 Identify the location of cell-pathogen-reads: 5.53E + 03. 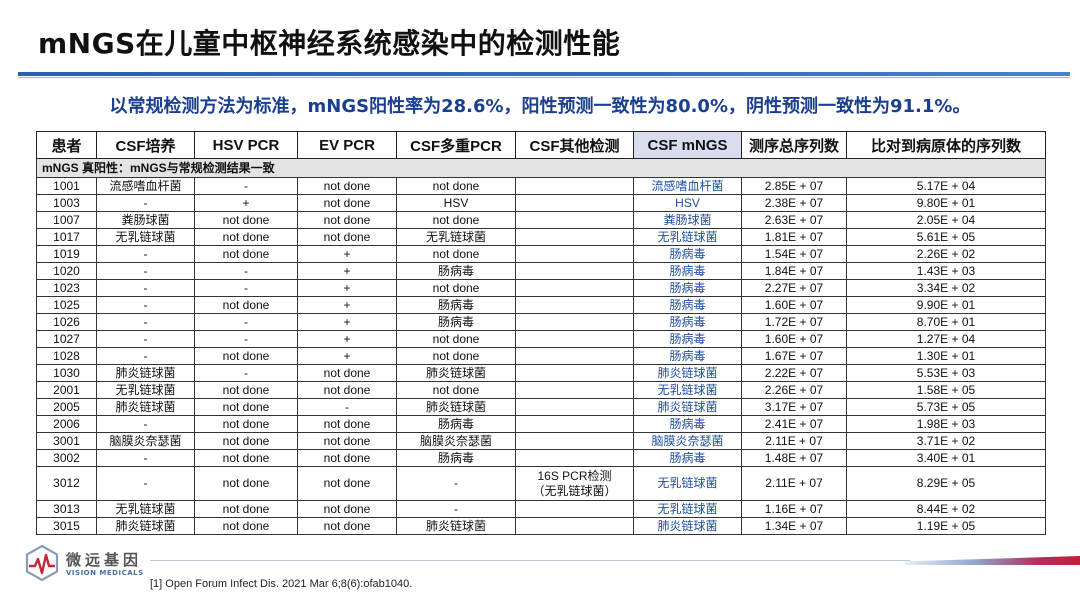
(946, 373).